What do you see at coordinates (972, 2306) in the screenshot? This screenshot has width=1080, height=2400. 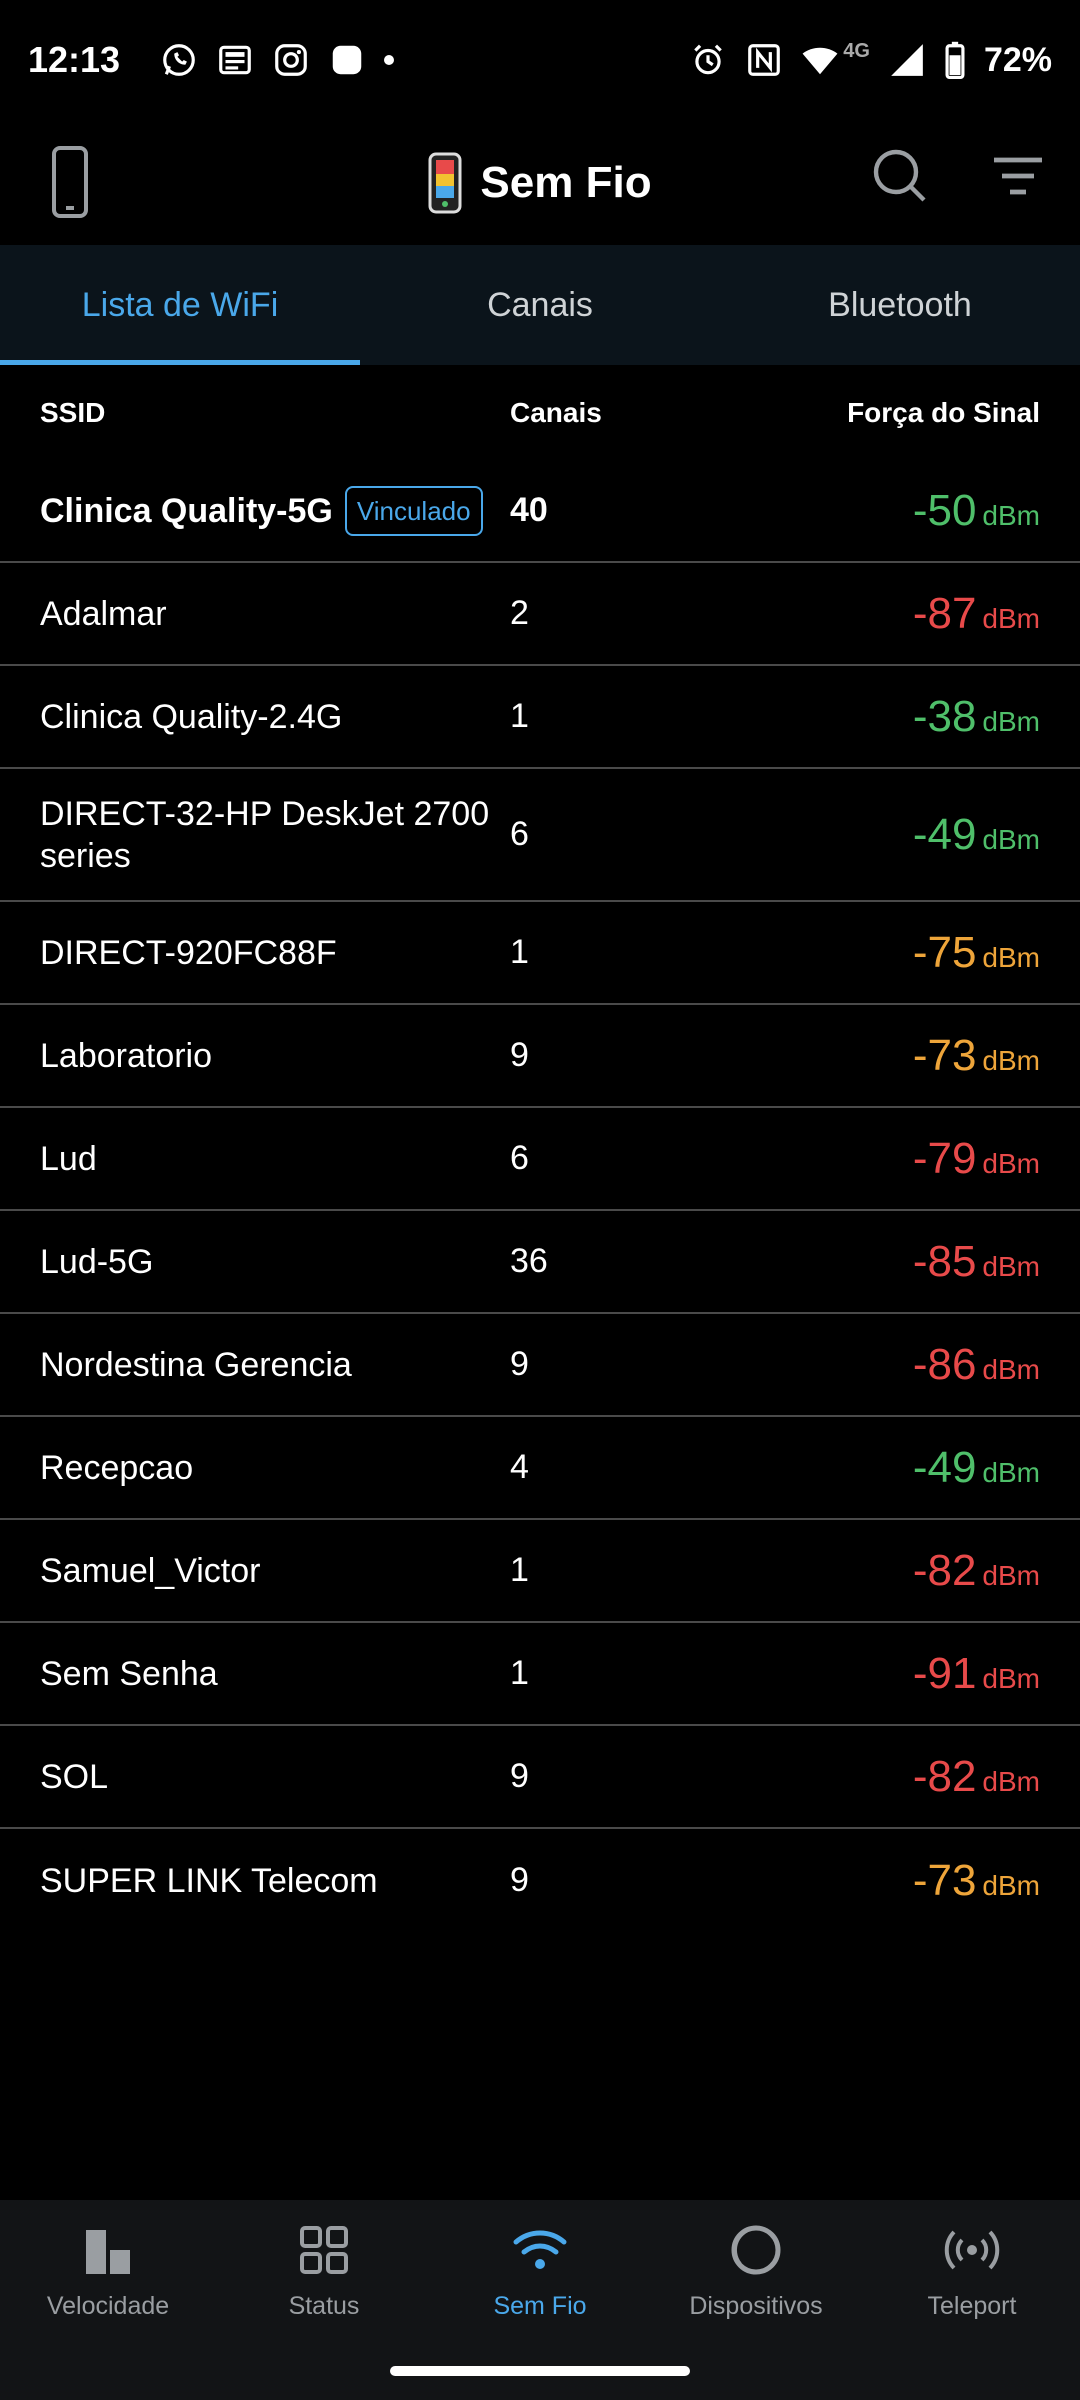 I see `nav-label: Teleport` at bounding box center [972, 2306].